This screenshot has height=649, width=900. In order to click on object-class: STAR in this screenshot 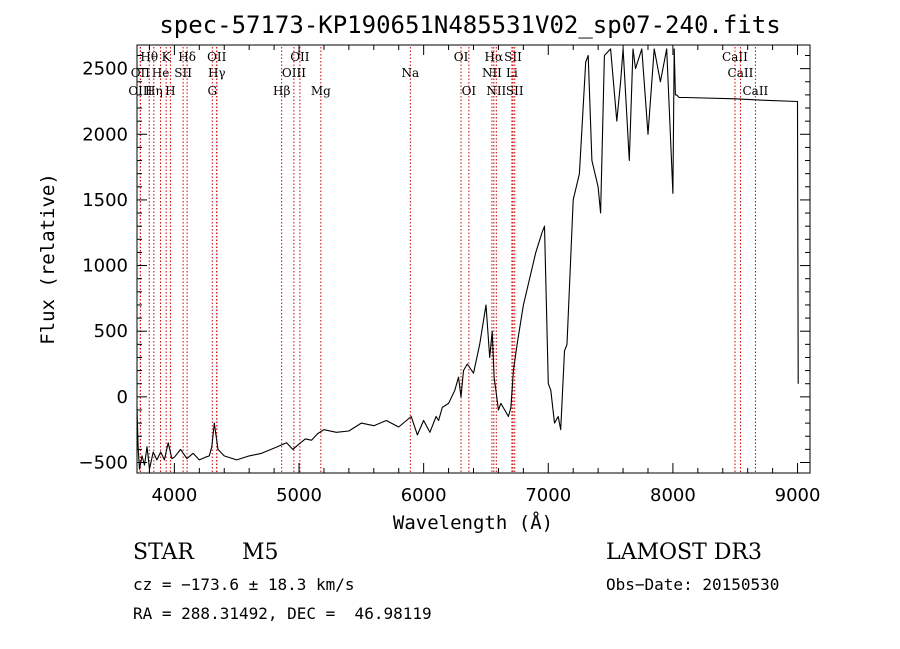, I will do `click(163, 552)`.